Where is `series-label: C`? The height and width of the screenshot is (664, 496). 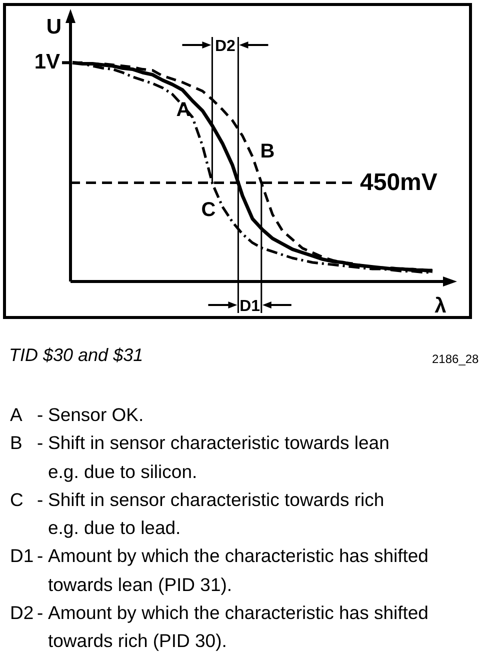
series-label: C is located at coordinates (208, 209).